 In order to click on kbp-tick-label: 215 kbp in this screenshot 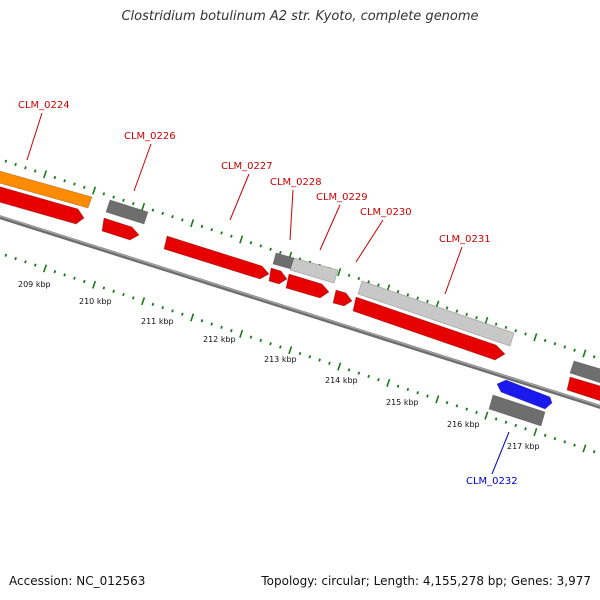, I will do `click(402, 402)`.